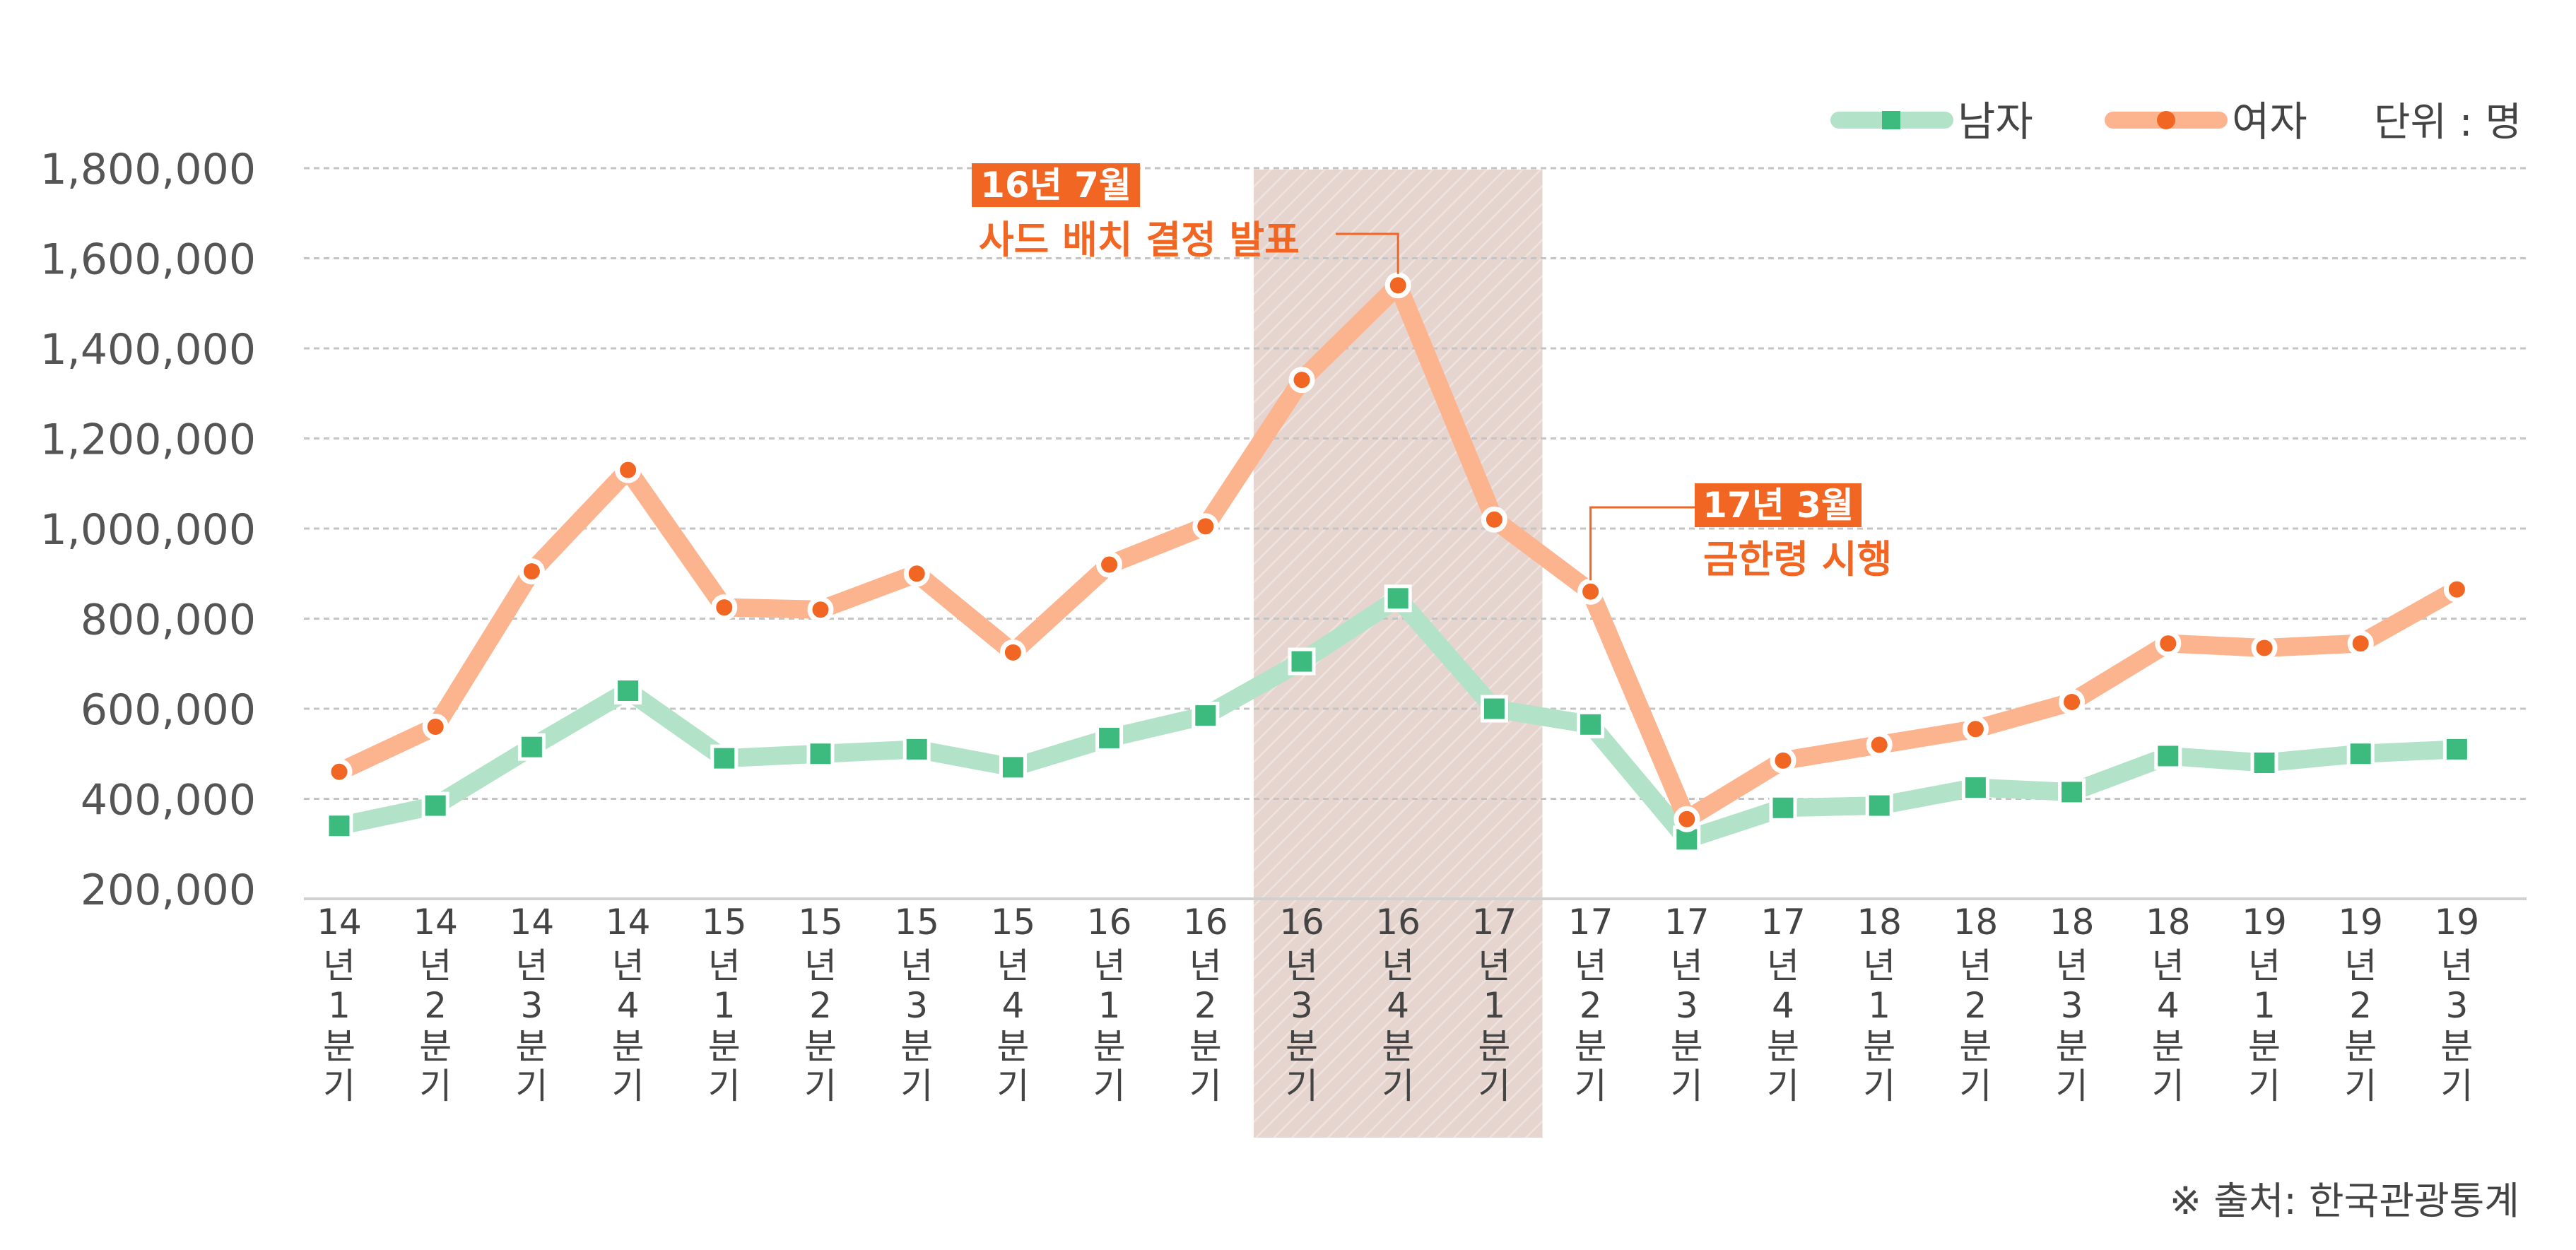 The height and width of the screenshot is (1250, 2576). I want to click on annotation-1-text: 사드 배치 결정 발표, so click(1139, 240).